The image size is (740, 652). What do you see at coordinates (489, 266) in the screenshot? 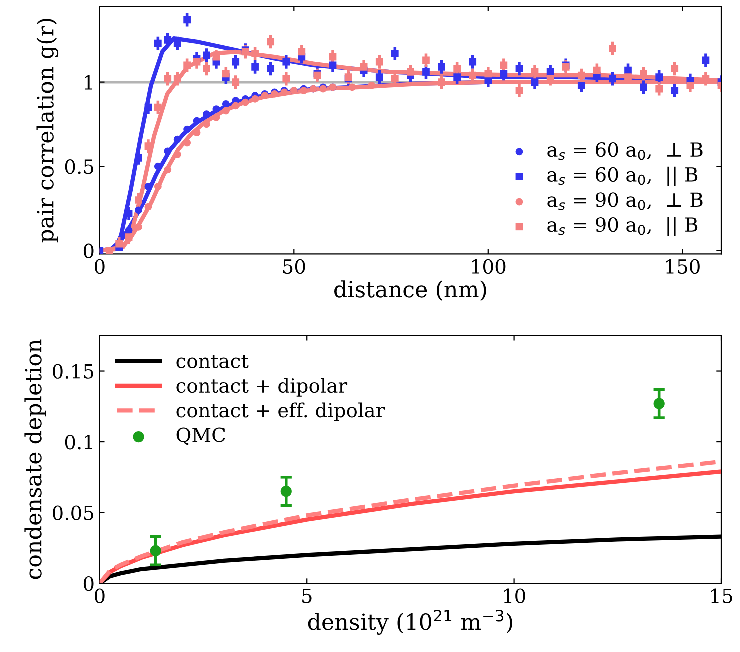
I see `x-tick-label: 100` at bounding box center [489, 266].